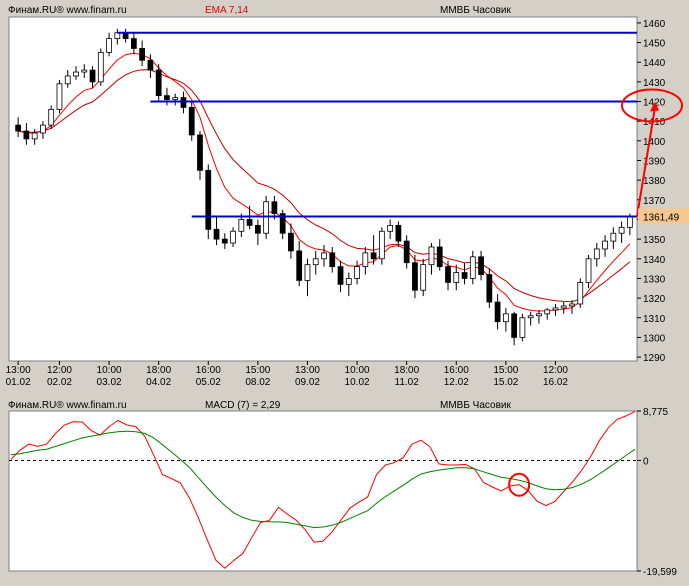 Image resolution: width=689 pixels, height=586 pixels. I want to click on y-tick-label: 1410, so click(654, 122).